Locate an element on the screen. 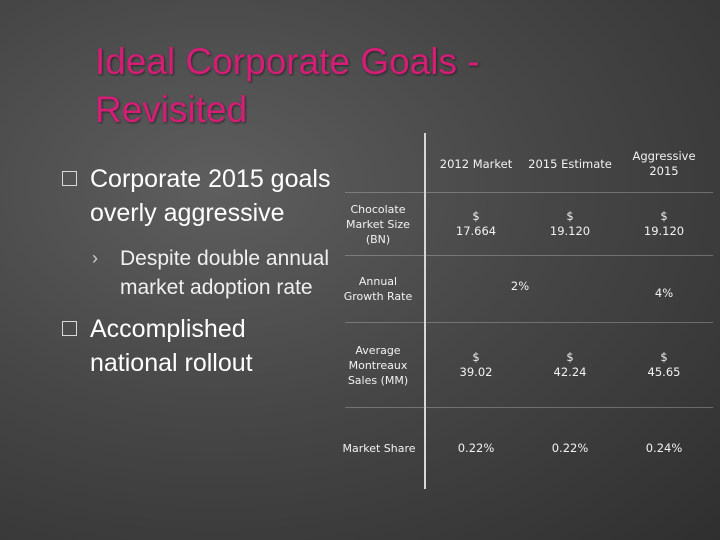  chevron-right-icon: › is located at coordinates (95, 258).